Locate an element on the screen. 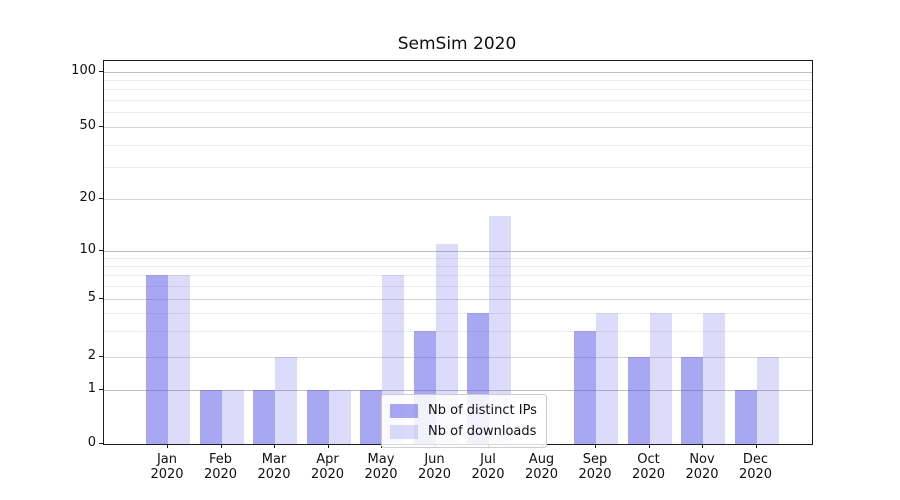 This screenshot has width=900, height=500. y-tick-label: 2 is located at coordinates (91, 355).